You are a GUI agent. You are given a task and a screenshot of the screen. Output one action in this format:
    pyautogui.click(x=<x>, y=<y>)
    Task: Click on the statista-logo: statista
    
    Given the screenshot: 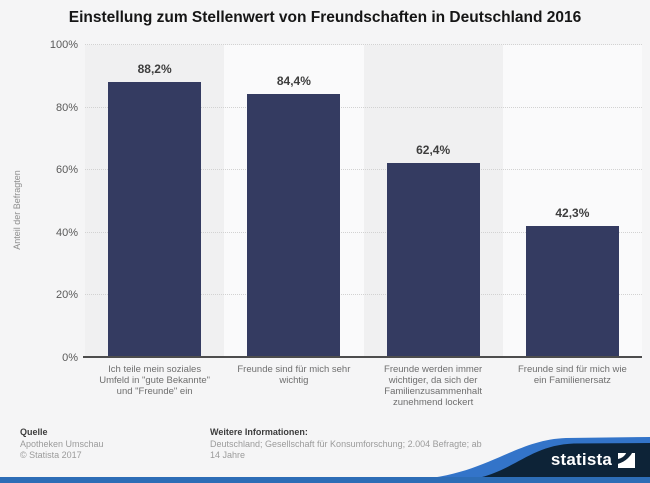 What is the action you would take?
    pyautogui.click(x=593, y=460)
    